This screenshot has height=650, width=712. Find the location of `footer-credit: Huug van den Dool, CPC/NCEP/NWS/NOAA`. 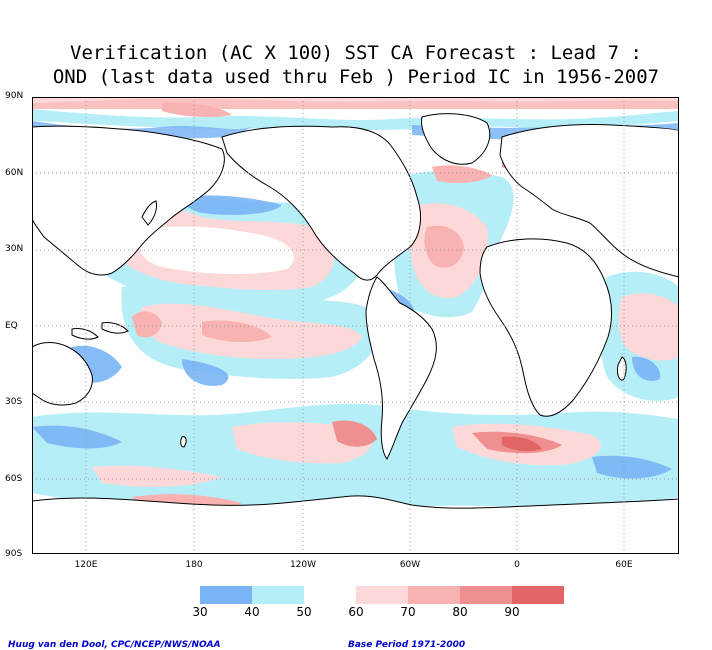

footer-credit: Huug van den Dool, CPC/NCEP/NWS/NOAA is located at coordinates (114, 645).